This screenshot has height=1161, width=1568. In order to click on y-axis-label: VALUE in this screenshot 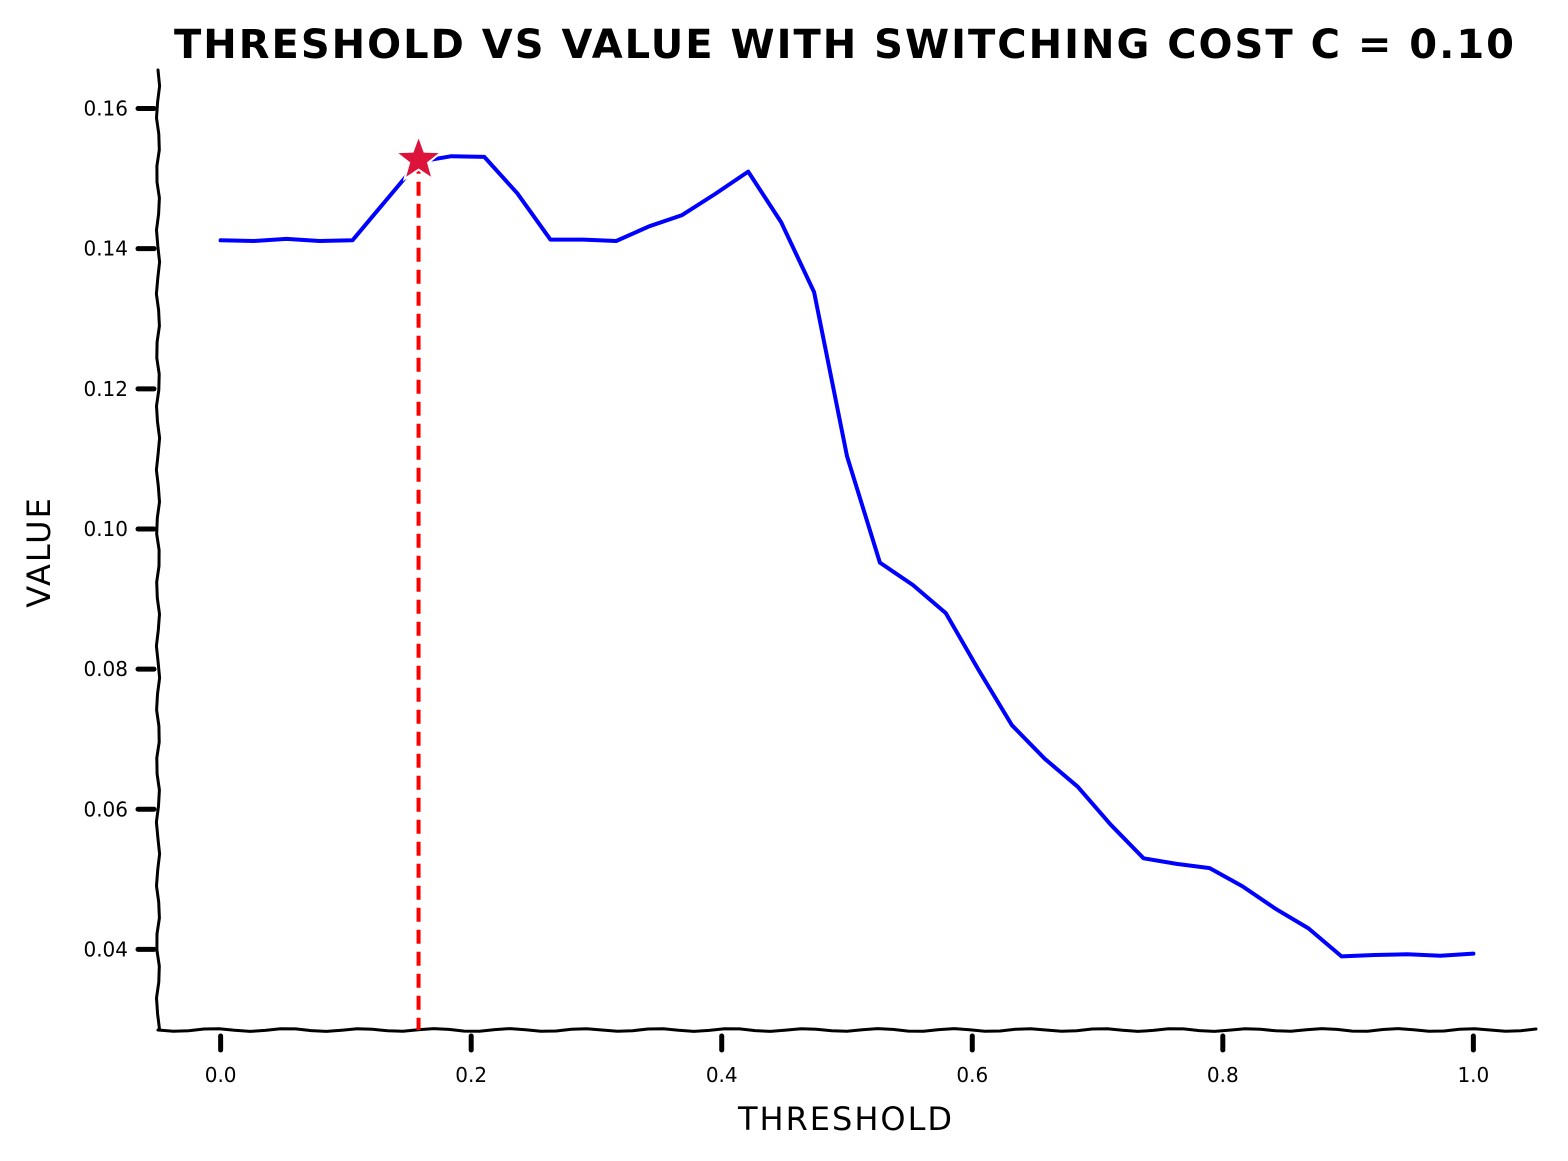, I will do `click(39, 552)`.